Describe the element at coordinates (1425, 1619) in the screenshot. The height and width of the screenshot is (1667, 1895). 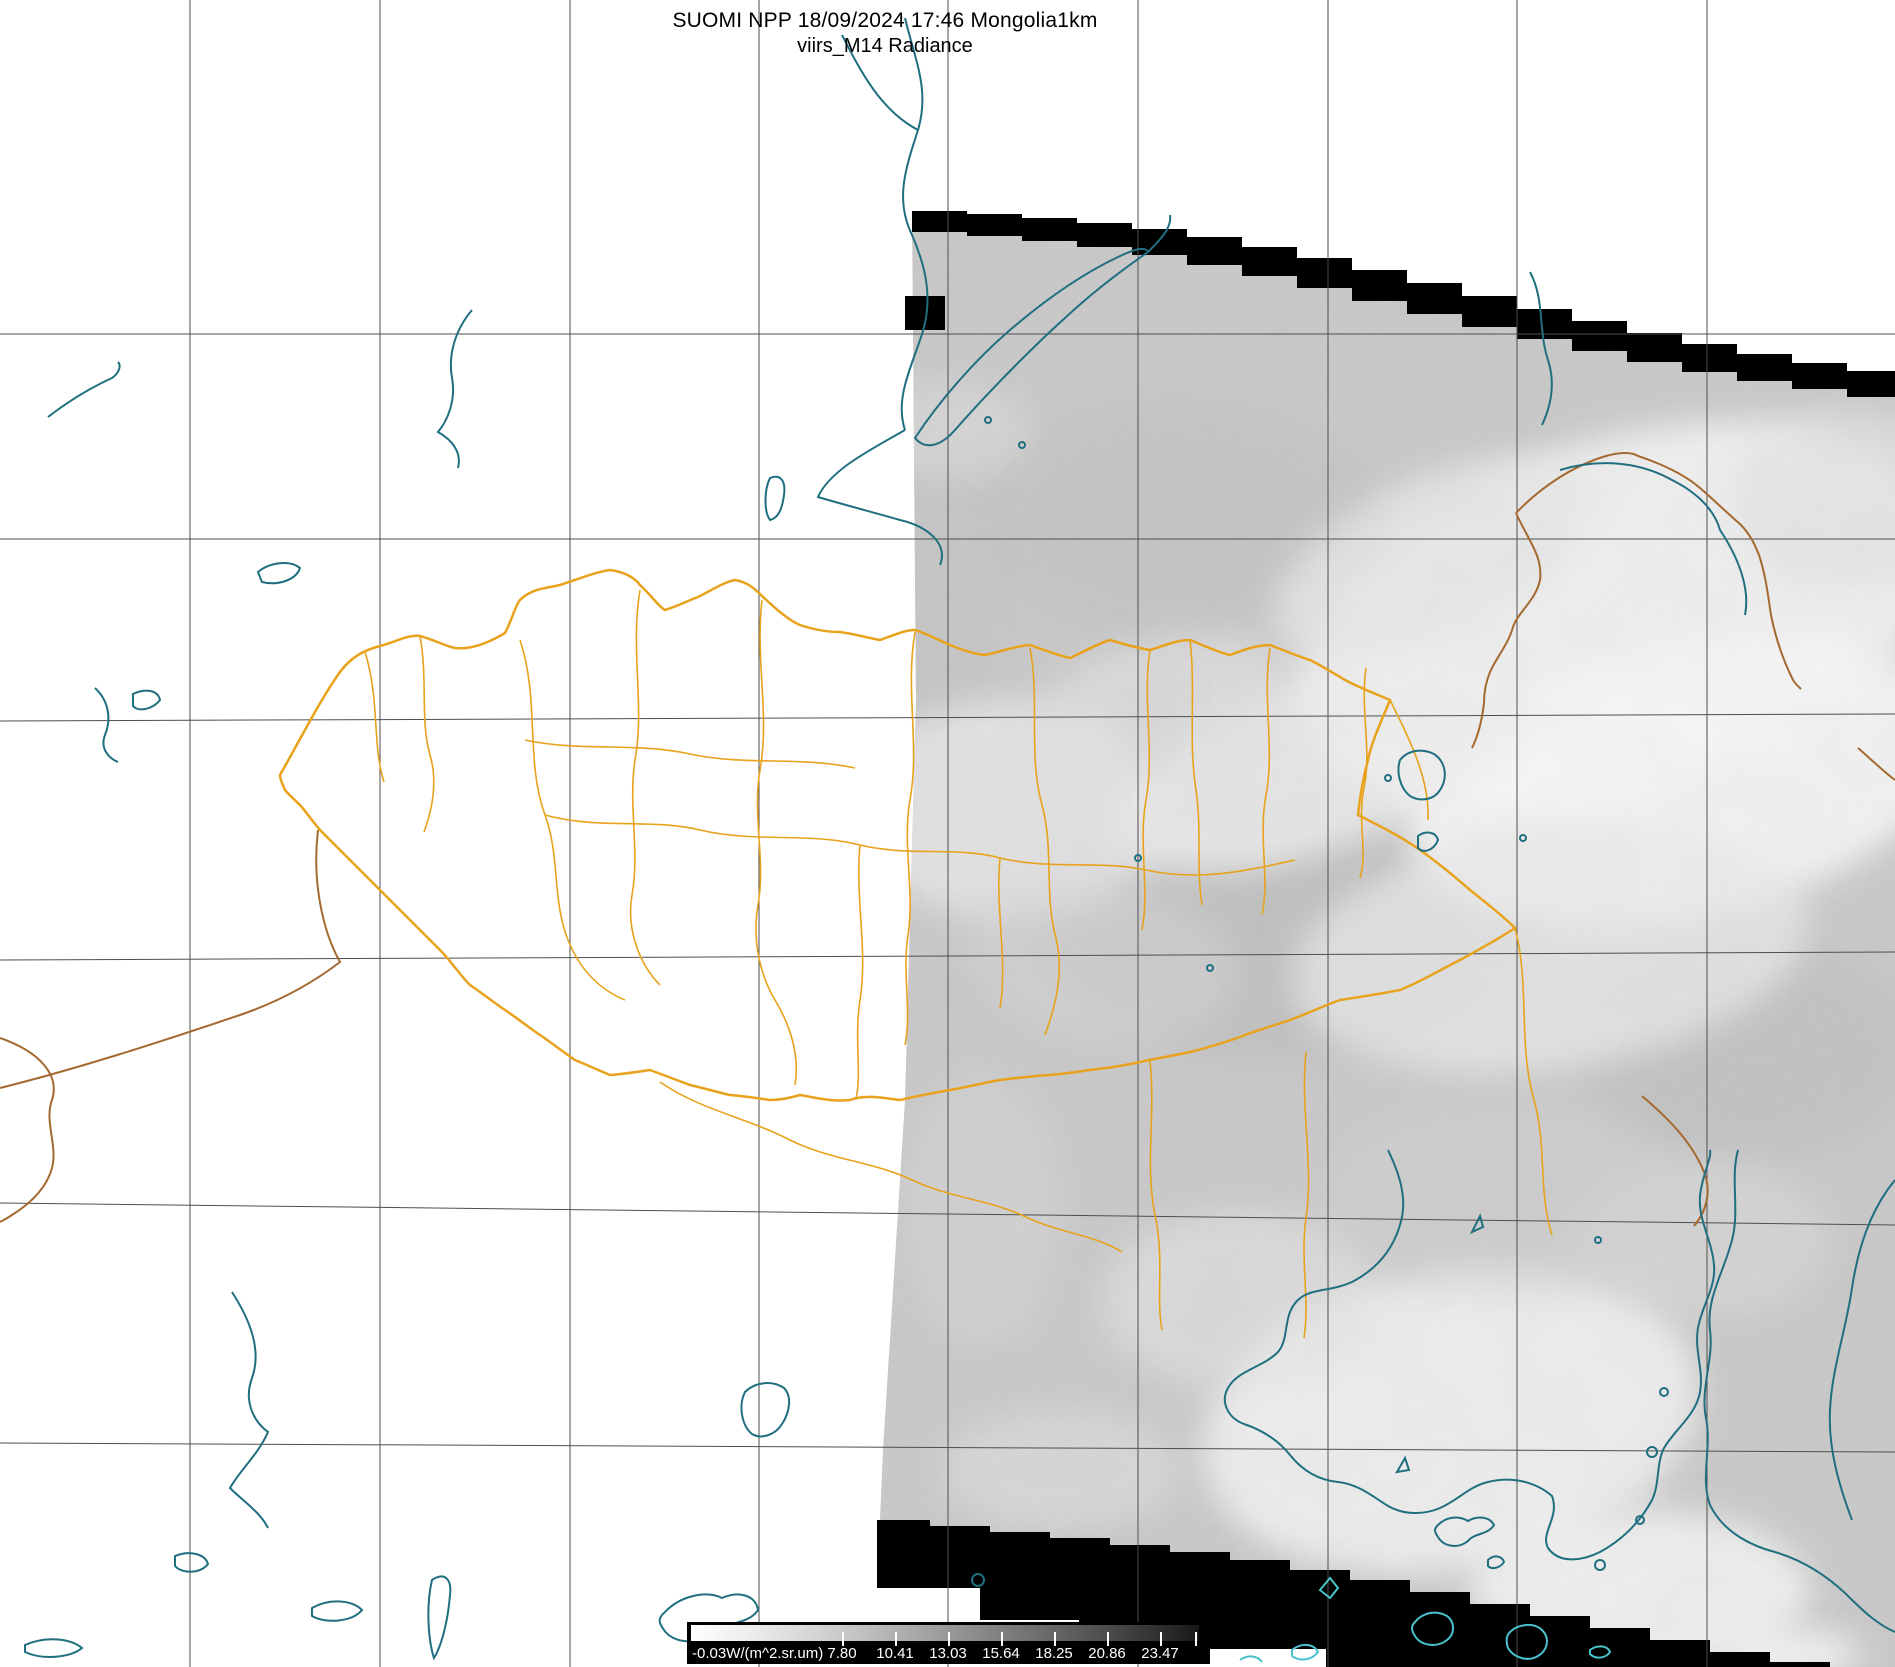
I see `water-features-bright` at that location.